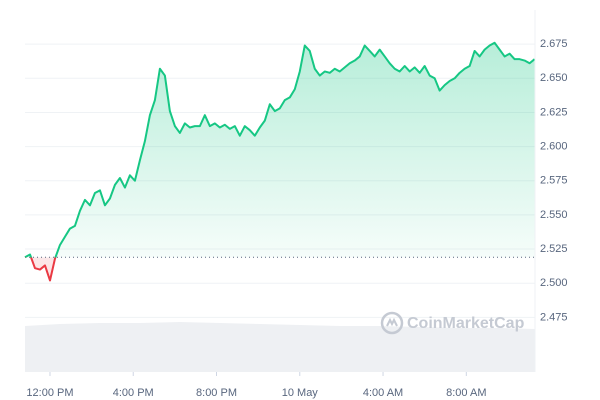 This screenshot has height=400, width=600. What do you see at coordinates (554, 249) in the screenshot?
I see `y-tick-label: 2.525` at bounding box center [554, 249].